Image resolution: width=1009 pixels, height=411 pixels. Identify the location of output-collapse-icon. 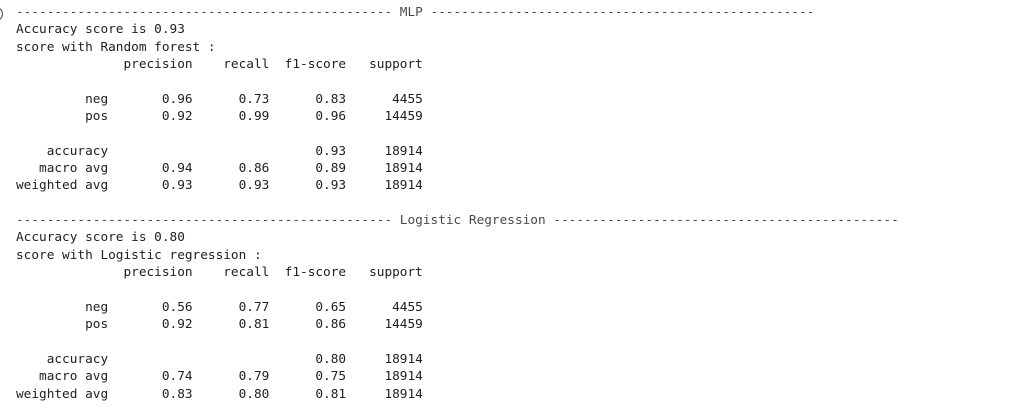
(1, 14).